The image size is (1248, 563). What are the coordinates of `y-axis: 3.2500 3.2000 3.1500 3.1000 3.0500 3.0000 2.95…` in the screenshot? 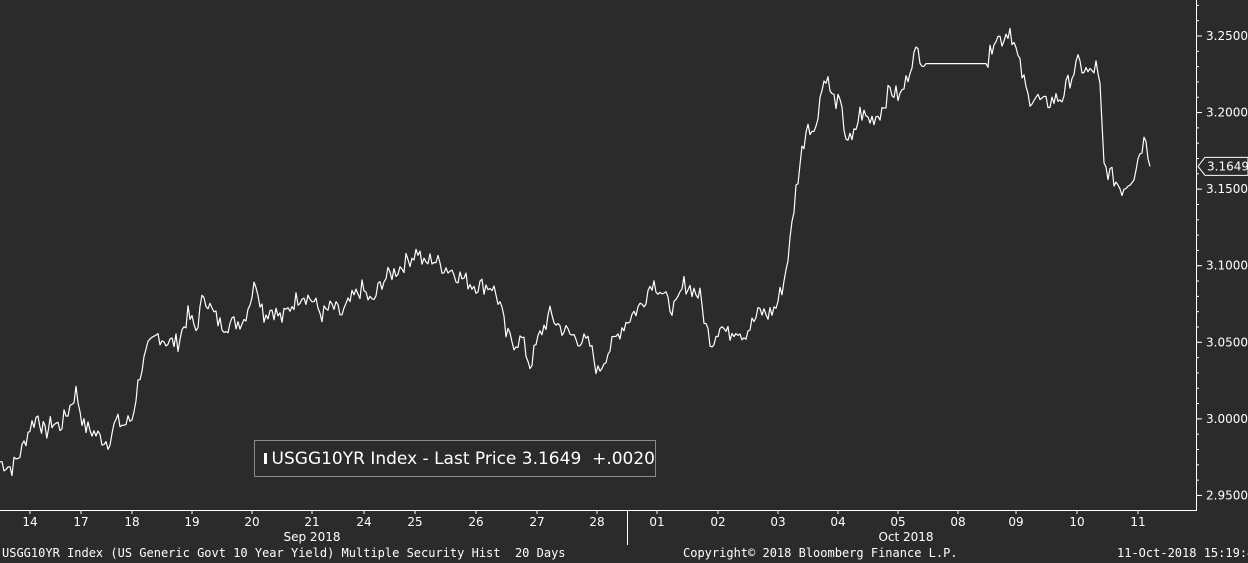 It's located at (1222, 255).